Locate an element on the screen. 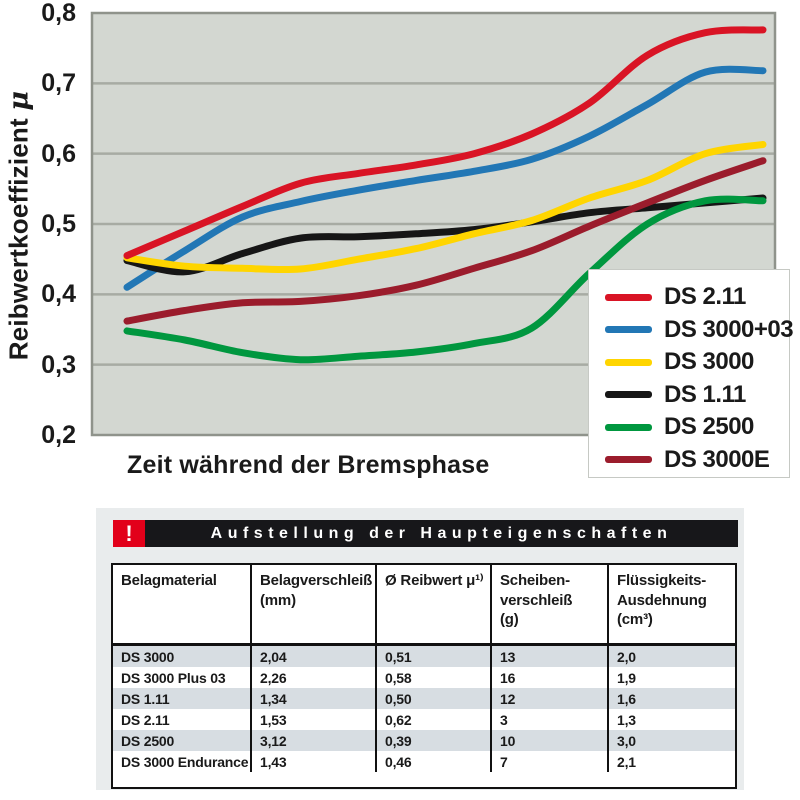 This screenshot has height=800, width=800. table-cell: DS 2500 is located at coordinates (181, 740).